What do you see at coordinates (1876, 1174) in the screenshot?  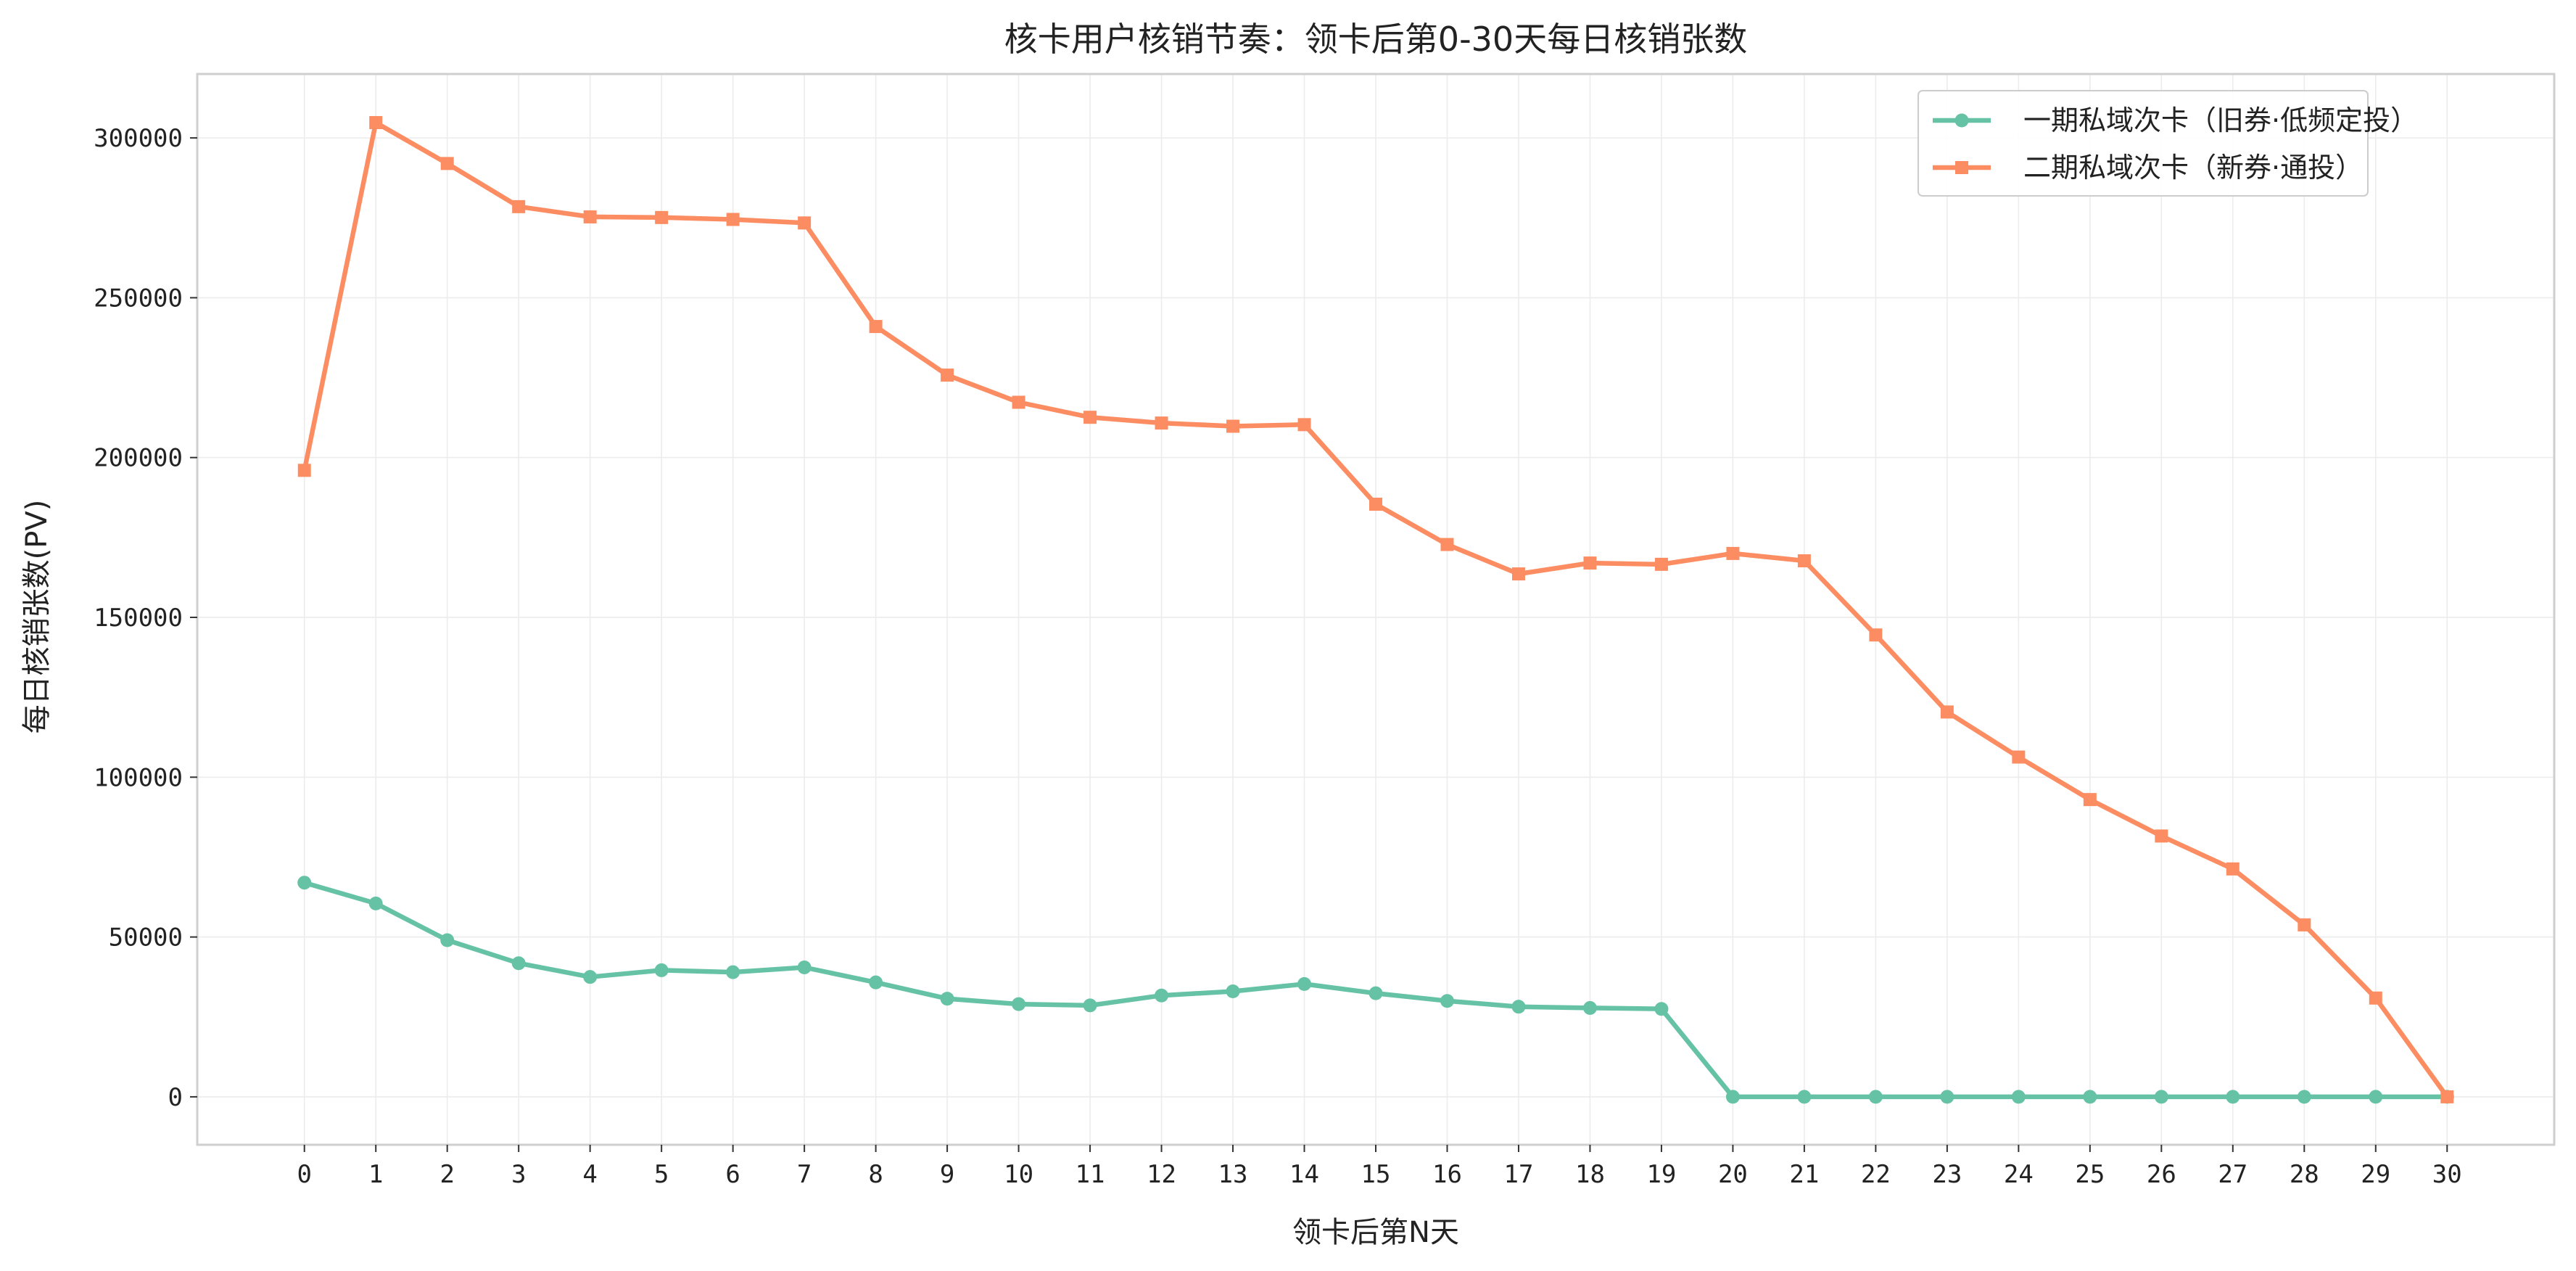 I see `x-tick-label: 22` at bounding box center [1876, 1174].